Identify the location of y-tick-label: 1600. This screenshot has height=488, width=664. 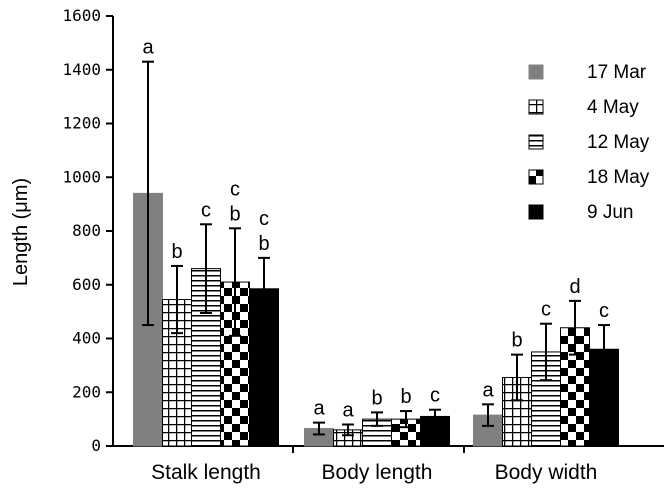
(81, 15).